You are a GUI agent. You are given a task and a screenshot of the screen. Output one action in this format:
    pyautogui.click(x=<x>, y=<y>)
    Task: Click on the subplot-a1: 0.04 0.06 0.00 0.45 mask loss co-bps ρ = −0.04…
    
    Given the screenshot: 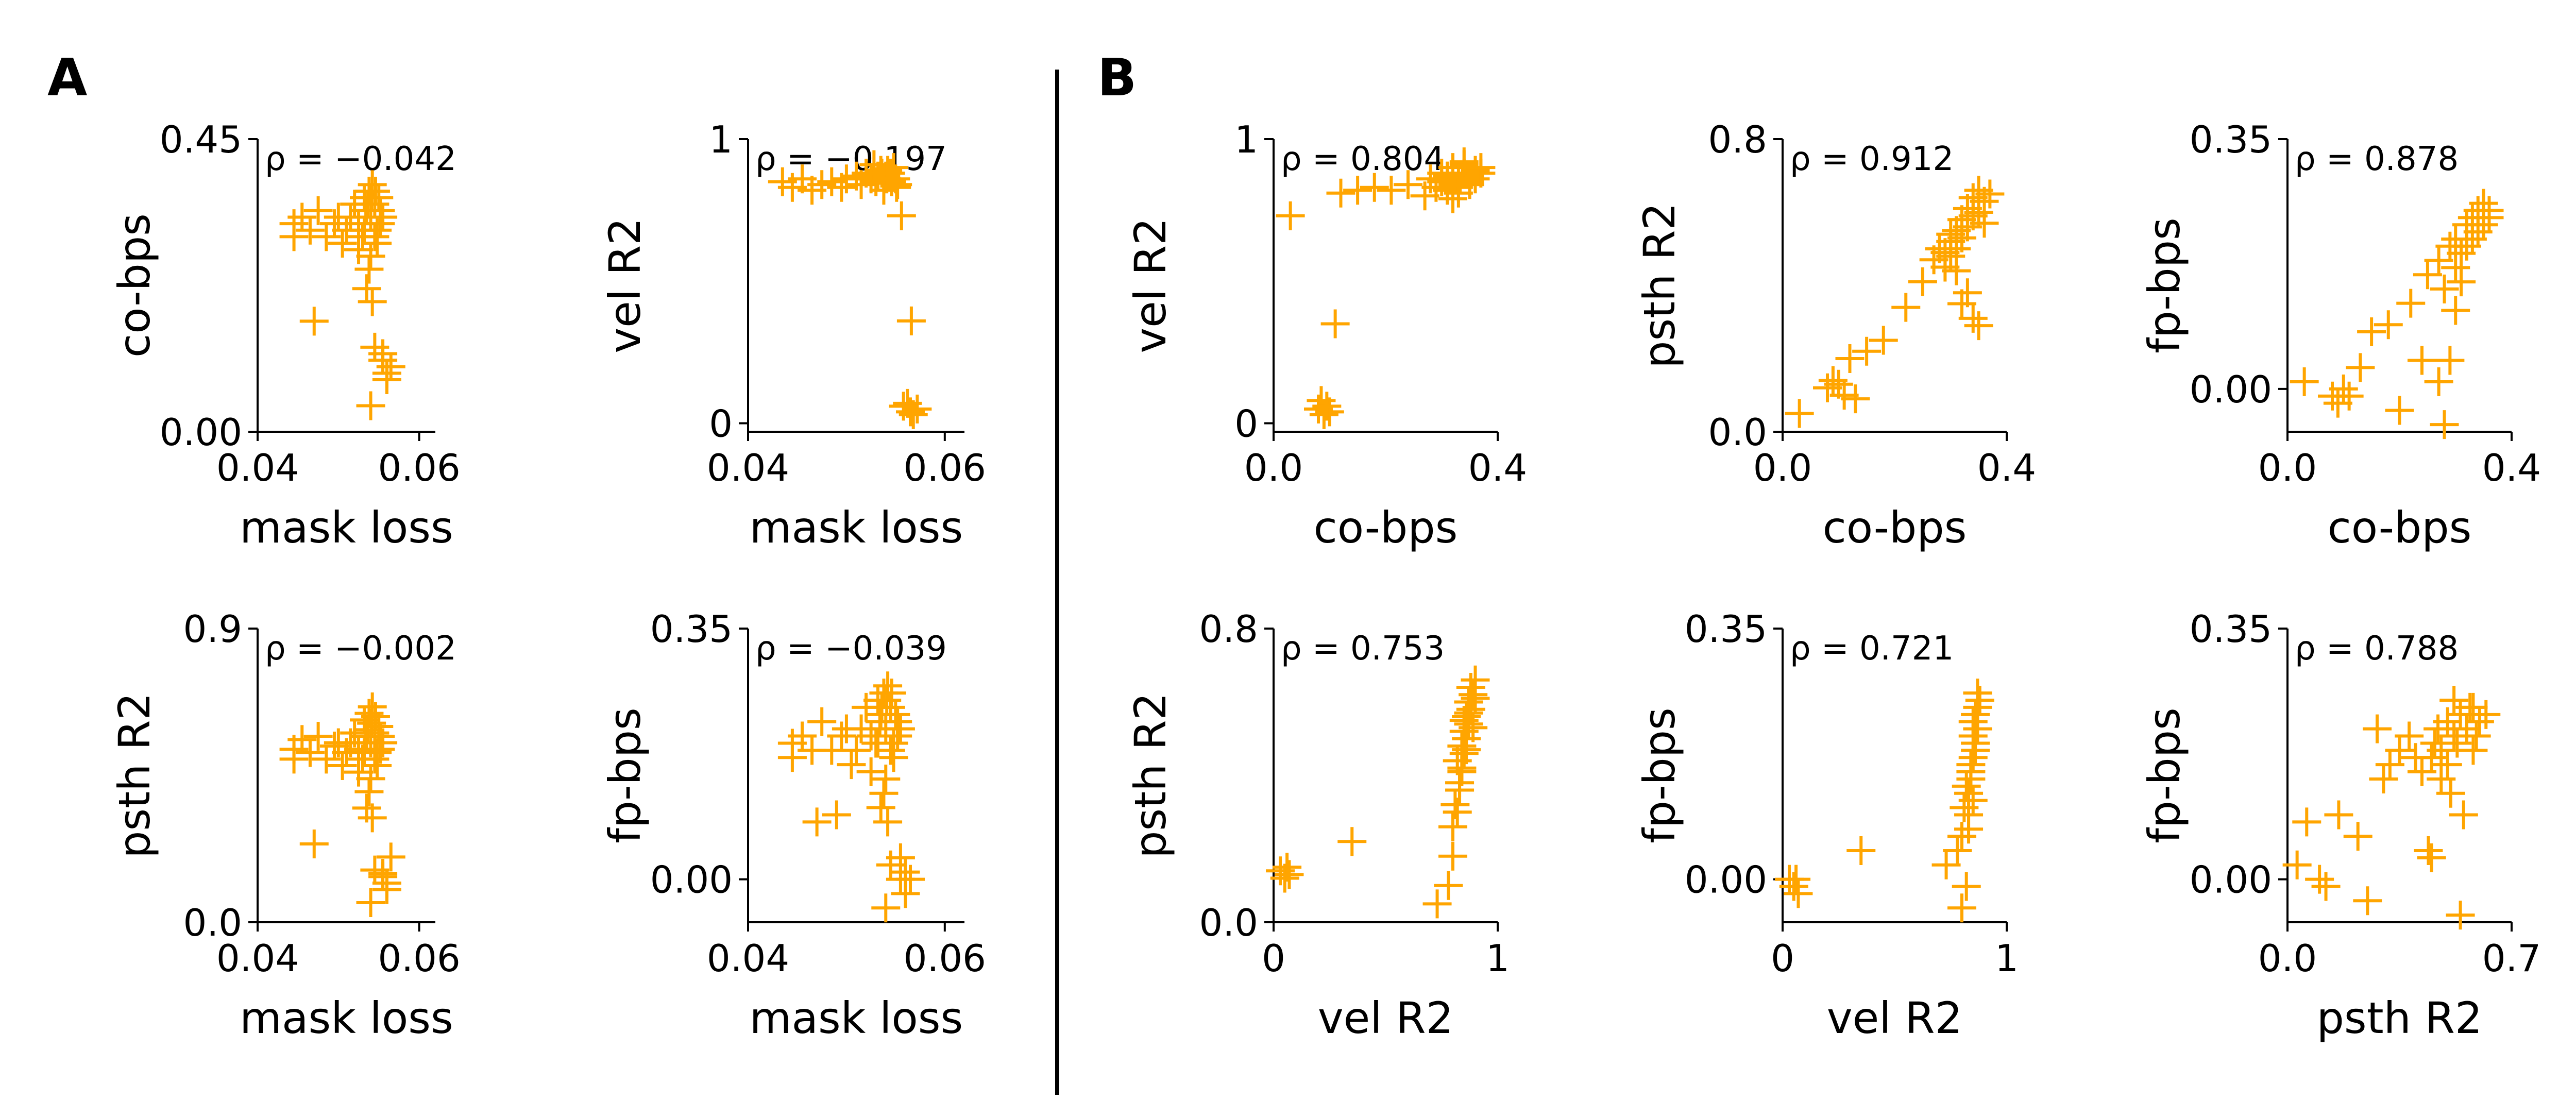 What is the action you would take?
    pyautogui.click(x=285, y=335)
    